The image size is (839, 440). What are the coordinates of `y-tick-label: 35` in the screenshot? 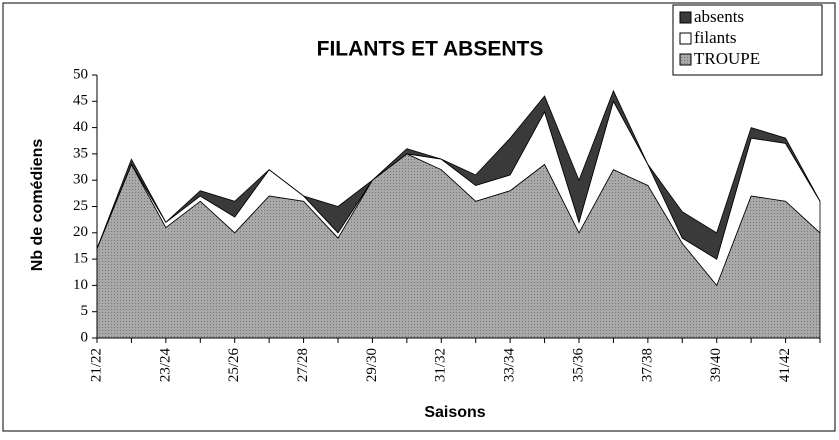 It's located at (80, 153).